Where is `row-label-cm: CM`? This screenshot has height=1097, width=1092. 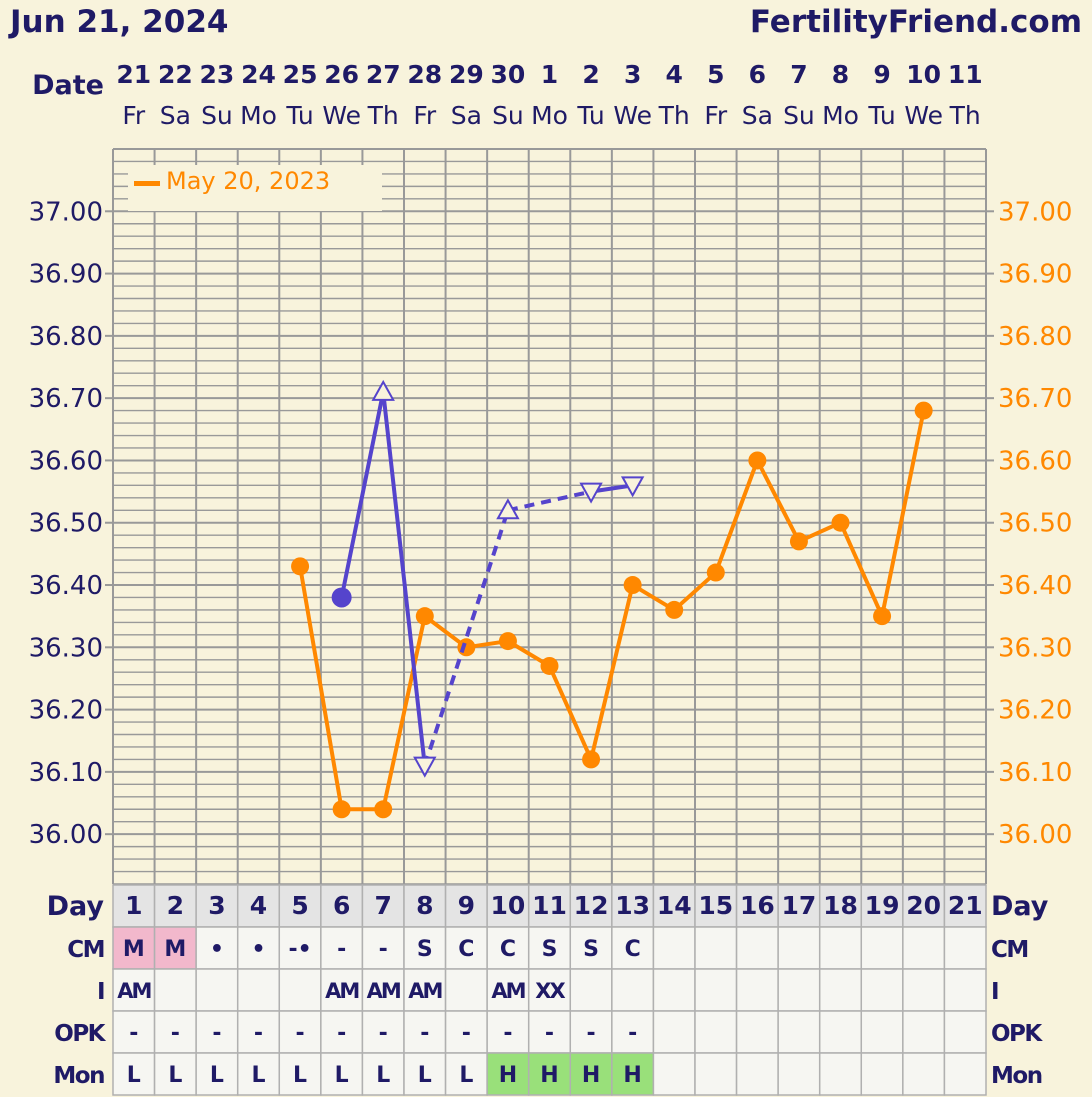 row-label-cm: CM is located at coordinates (85, 950).